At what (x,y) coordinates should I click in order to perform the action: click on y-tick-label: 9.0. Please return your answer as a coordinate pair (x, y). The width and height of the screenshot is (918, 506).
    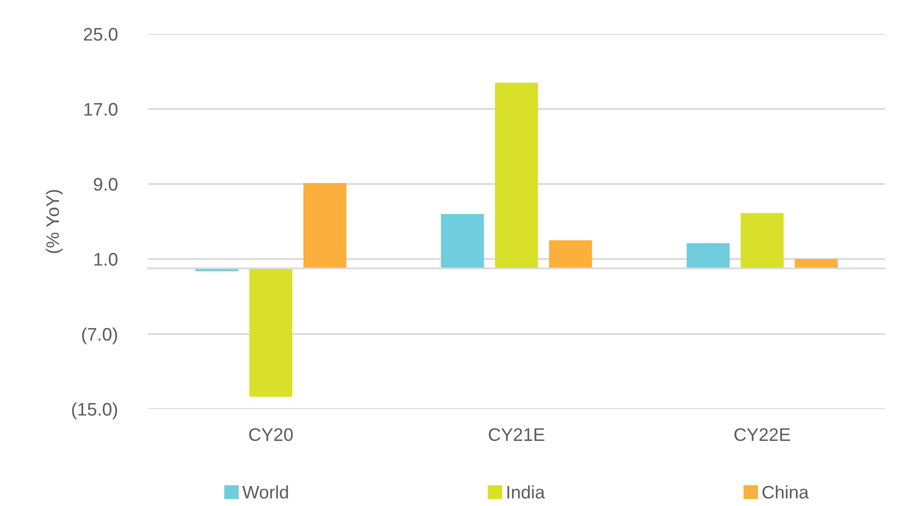
    Looking at the image, I should click on (106, 184).